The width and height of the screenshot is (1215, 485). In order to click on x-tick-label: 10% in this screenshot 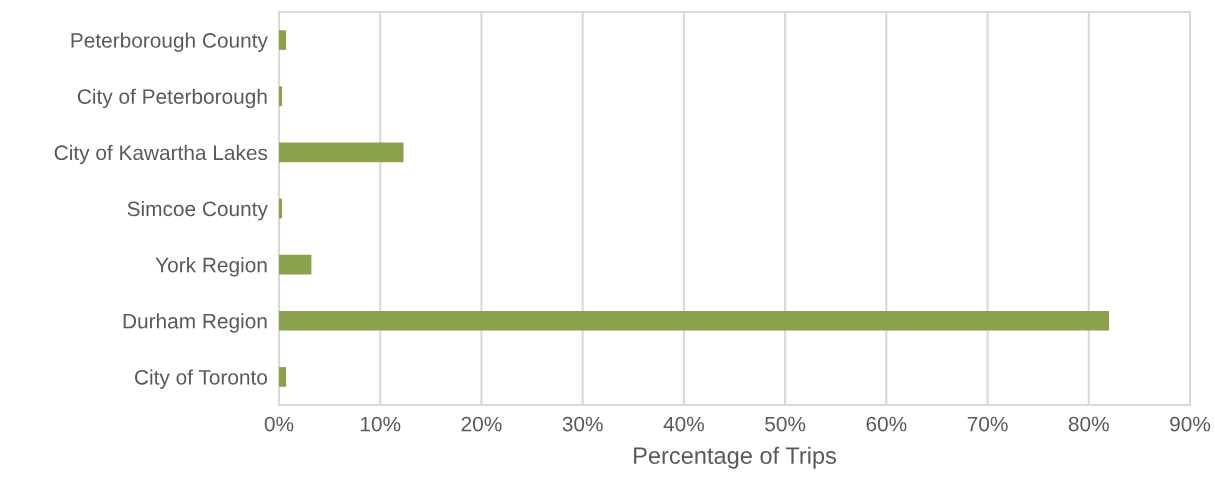, I will do `click(380, 424)`.